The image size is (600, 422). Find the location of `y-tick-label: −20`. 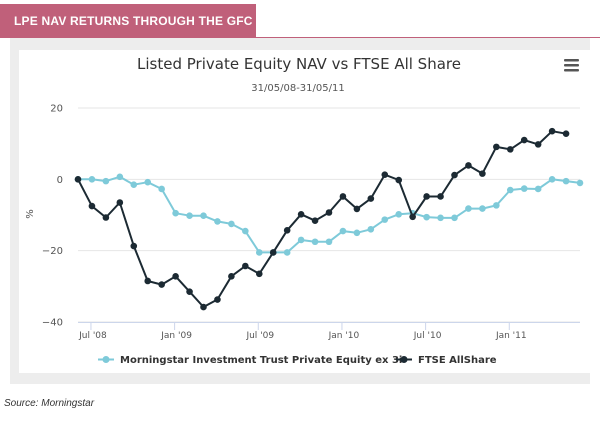

y-tick-label: −20 is located at coordinates (52, 251).